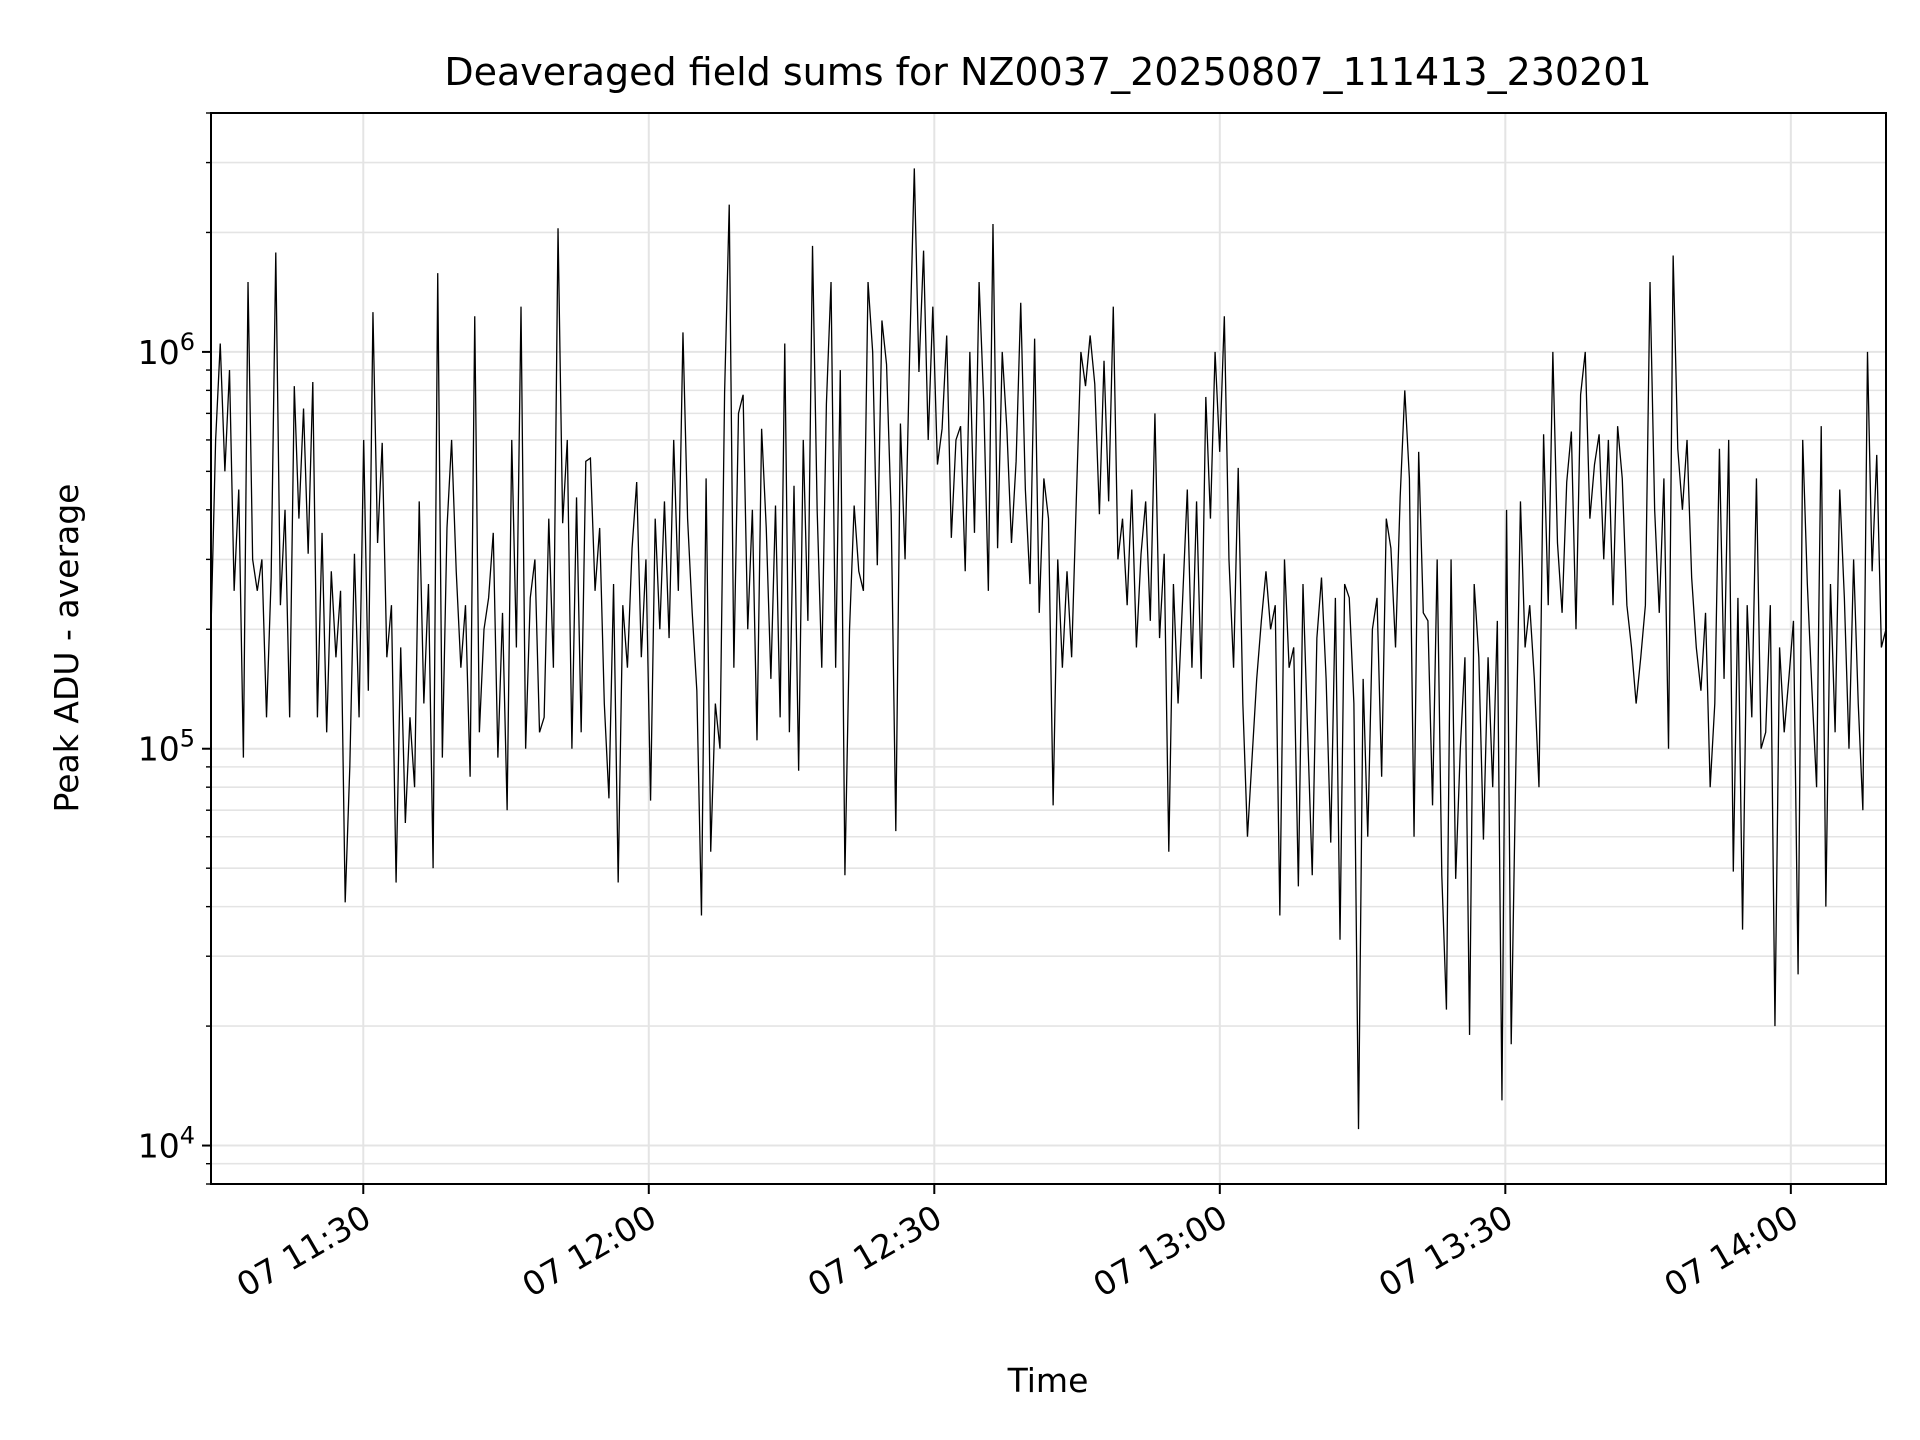  Describe the element at coordinates (187, 342) in the screenshot. I see `y-tick-label-exponent: 6` at that location.